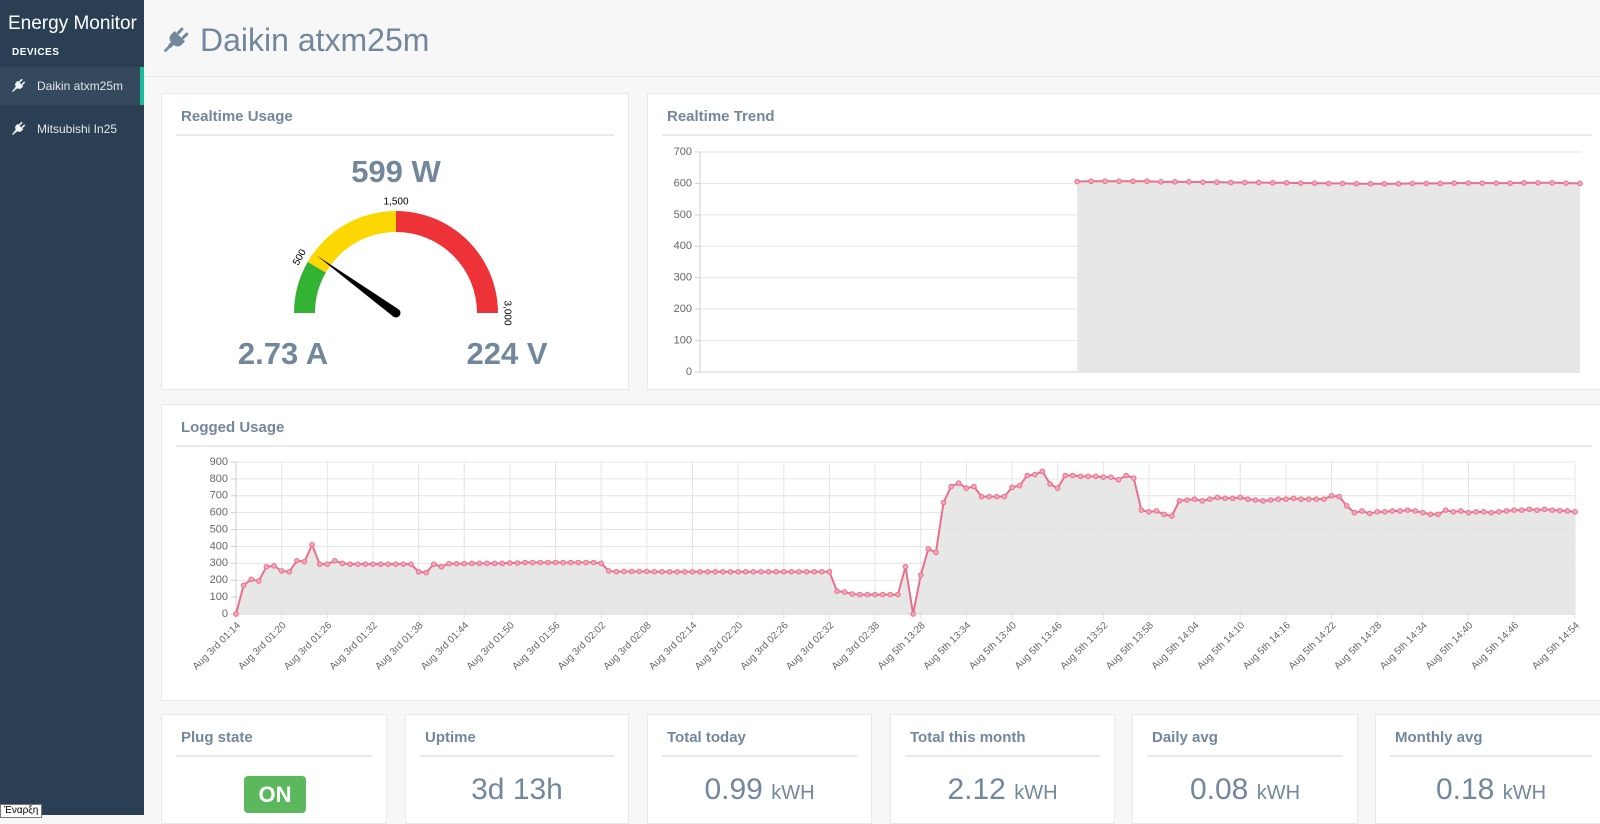  I want to click on panel-title: Realtime Usage, so click(237, 116).